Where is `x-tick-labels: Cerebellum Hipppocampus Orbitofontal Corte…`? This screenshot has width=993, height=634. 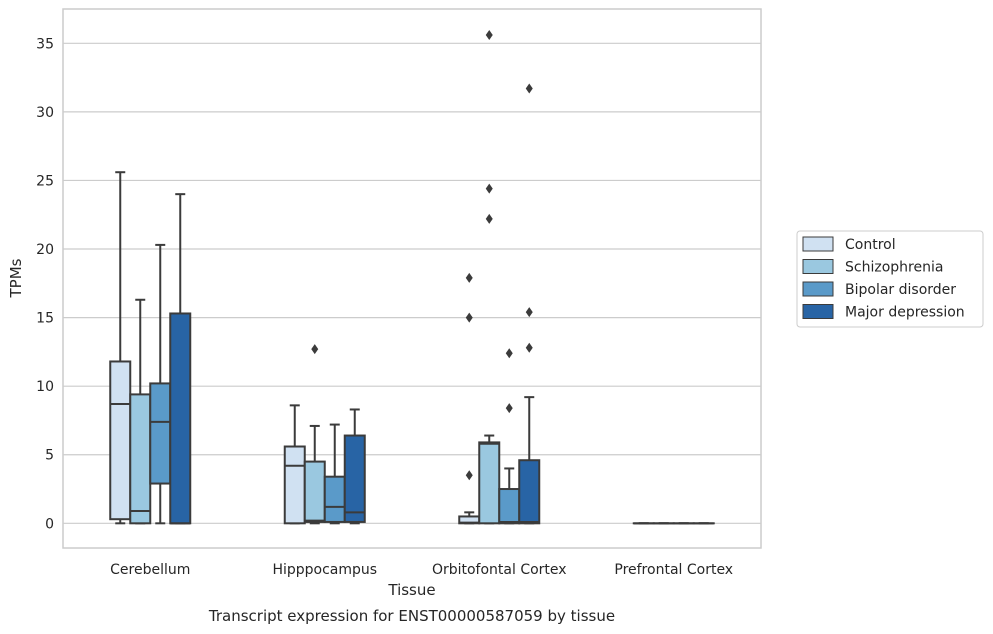 x-tick-labels: Cerebellum Hipppocampus Orbitofontal Corte… is located at coordinates (421, 570).